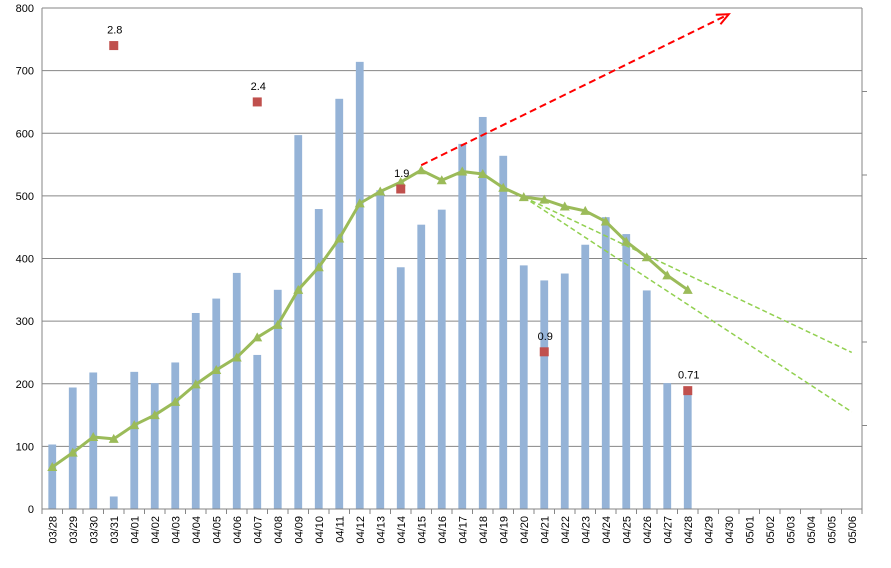  I want to click on x-tick-label: 04/15, so click(422, 530).